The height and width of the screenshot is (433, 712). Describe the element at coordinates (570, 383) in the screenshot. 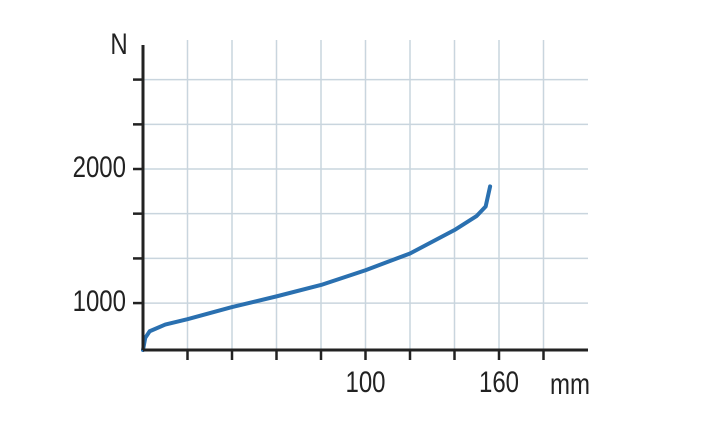

I see `x-axis-label: mm` at that location.